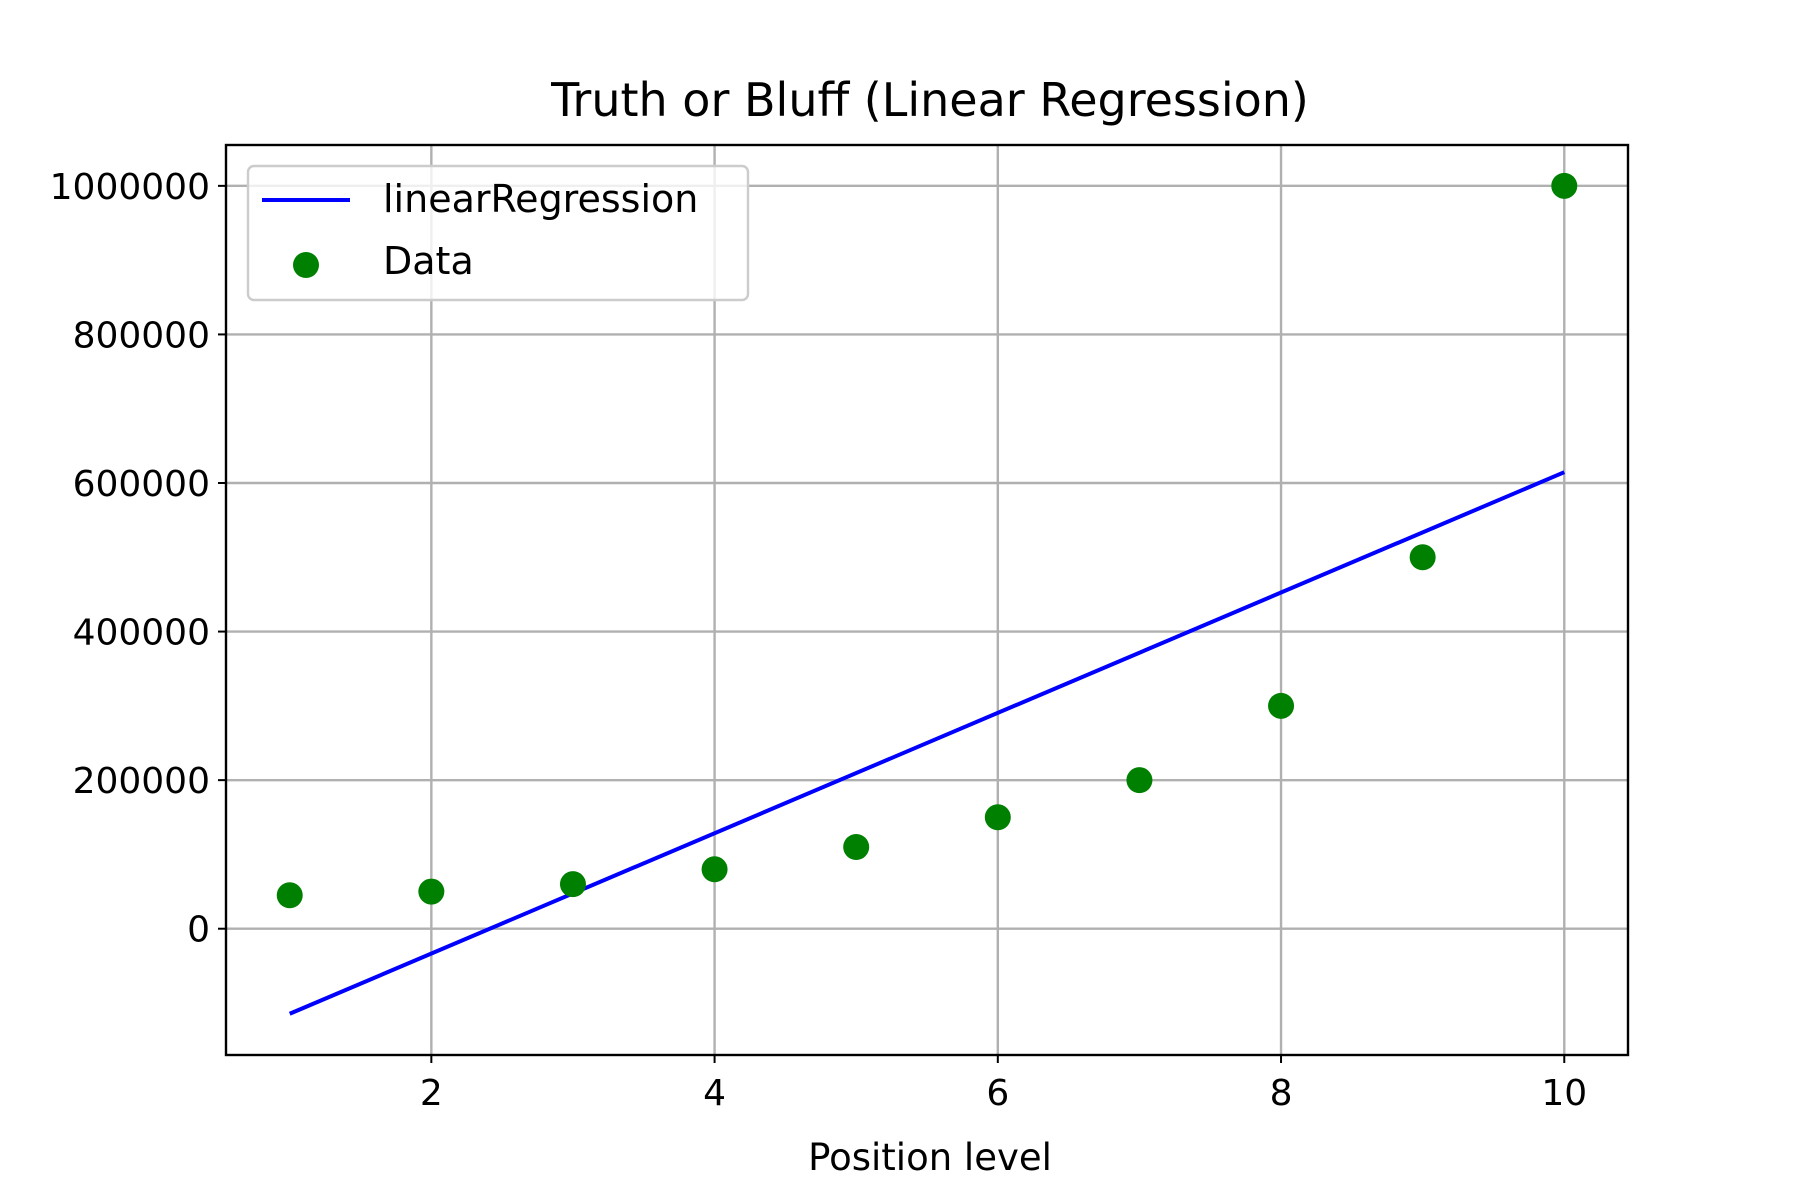  What do you see at coordinates (130, 187) in the screenshot?
I see `y-tick-label: 1000000` at bounding box center [130, 187].